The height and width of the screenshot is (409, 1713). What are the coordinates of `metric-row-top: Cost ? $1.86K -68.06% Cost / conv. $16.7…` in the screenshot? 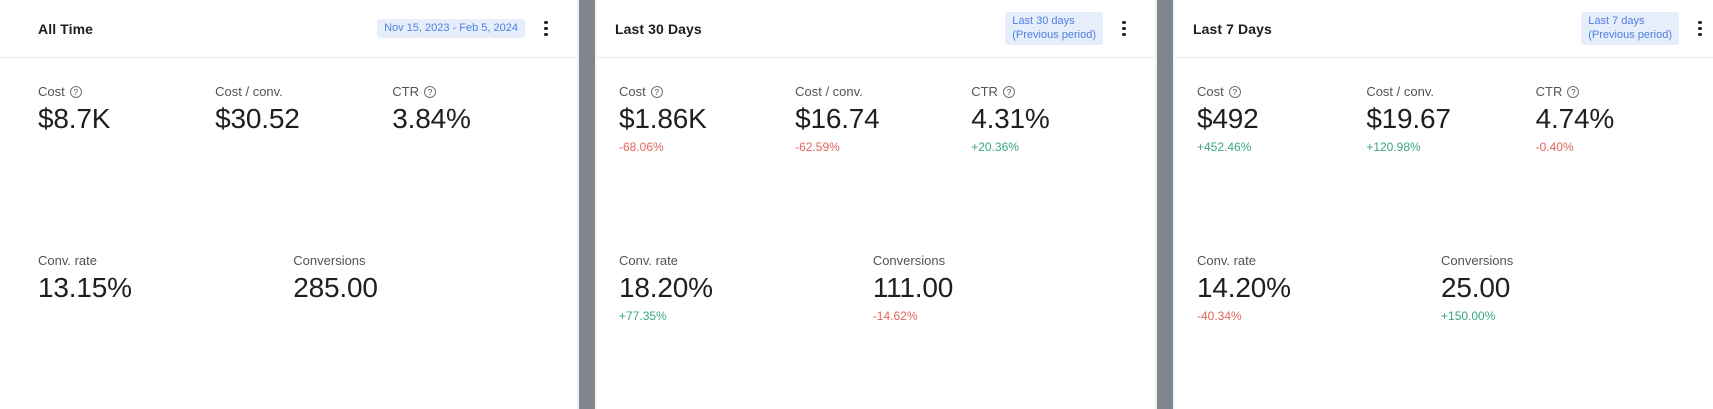 It's located at (878, 119).